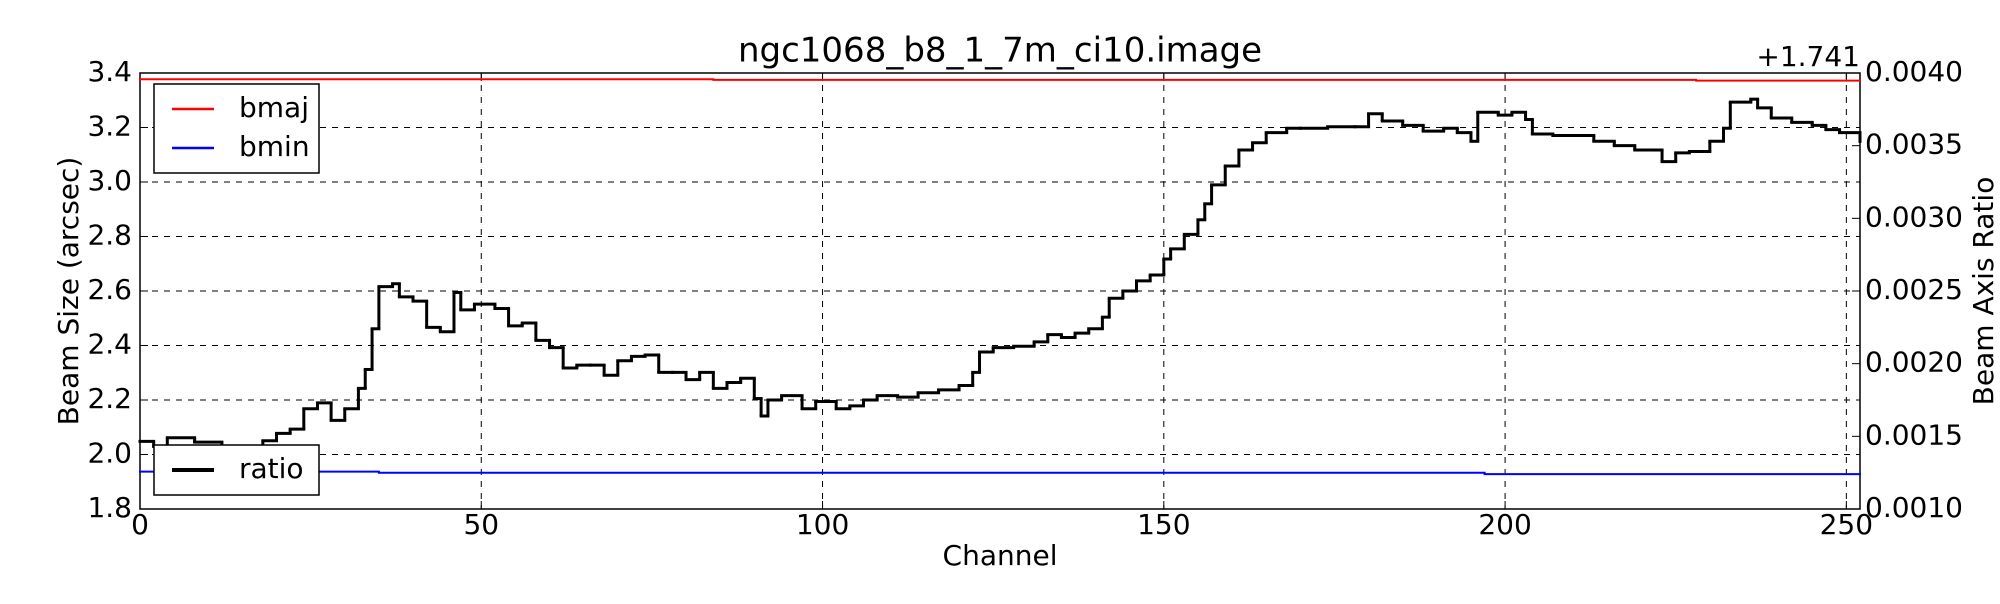 This screenshot has width=2000, height=604. What do you see at coordinates (236, 128) in the screenshot?
I see `legend-box` at bounding box center [236, 128].